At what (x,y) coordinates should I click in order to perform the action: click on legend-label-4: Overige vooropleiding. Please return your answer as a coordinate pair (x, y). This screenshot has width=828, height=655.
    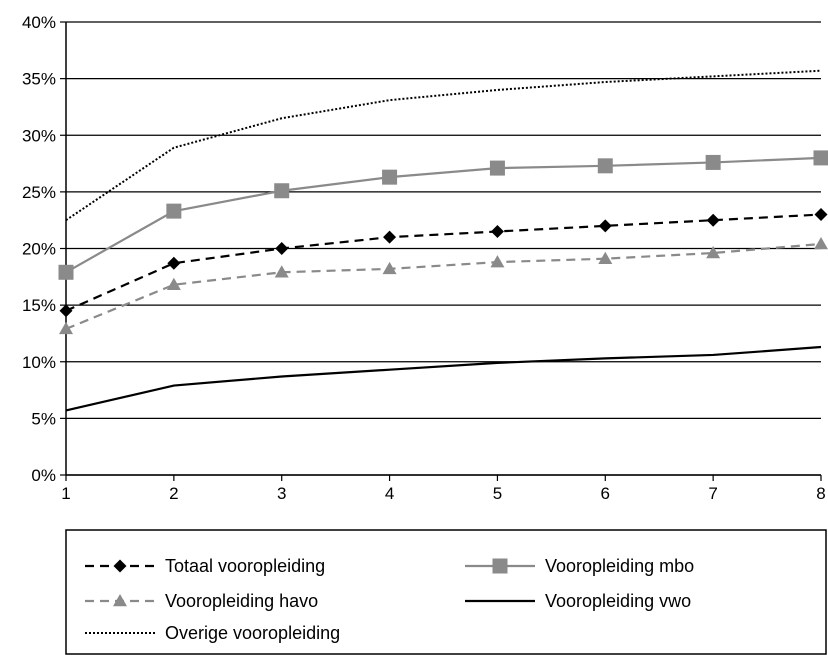
    Looking at the image, I should click on (252, 633).